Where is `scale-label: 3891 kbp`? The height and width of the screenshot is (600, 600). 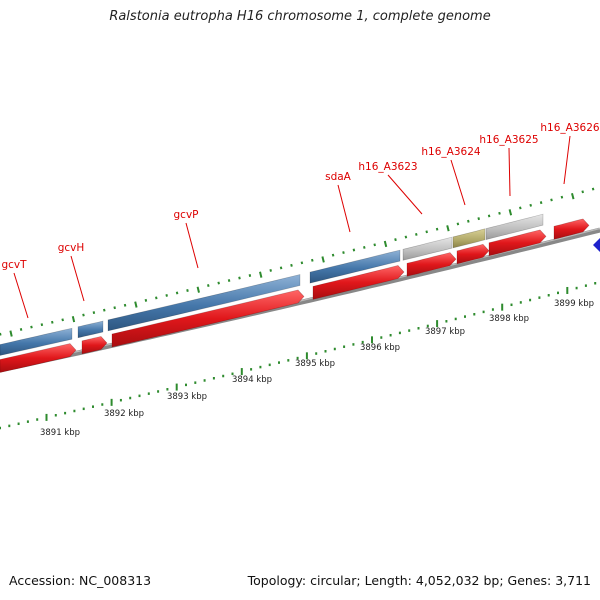
scale-label: 3891 kbp is located at coordinates (60, 433).